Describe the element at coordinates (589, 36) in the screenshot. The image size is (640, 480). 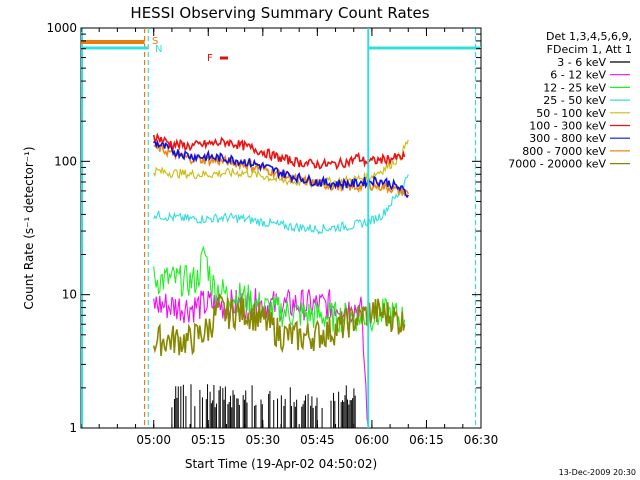
I see `legend-header-1: Det 1,3,4,5,6,9,` at that location.